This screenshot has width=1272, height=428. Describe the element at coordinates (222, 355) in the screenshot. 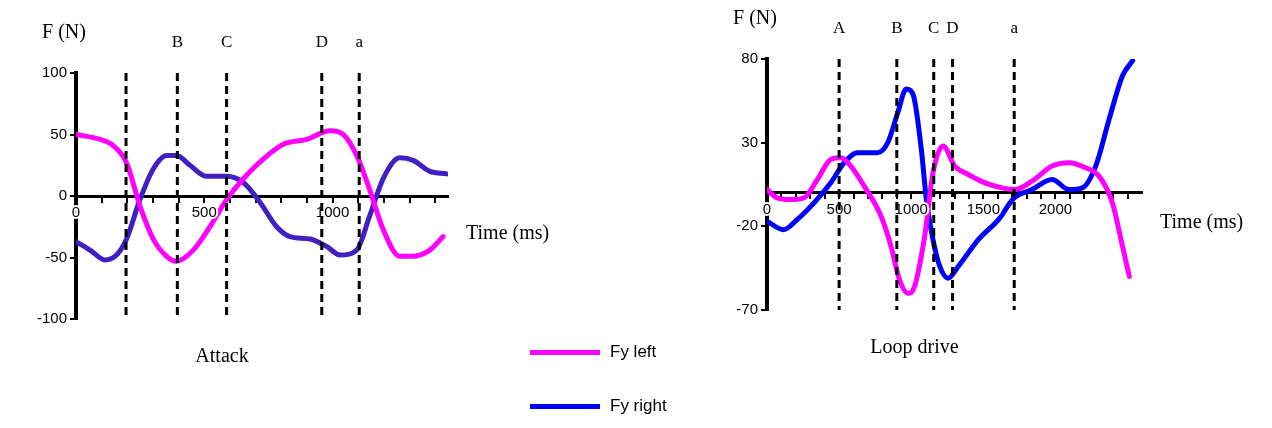

I see `text: Attack` at that location.